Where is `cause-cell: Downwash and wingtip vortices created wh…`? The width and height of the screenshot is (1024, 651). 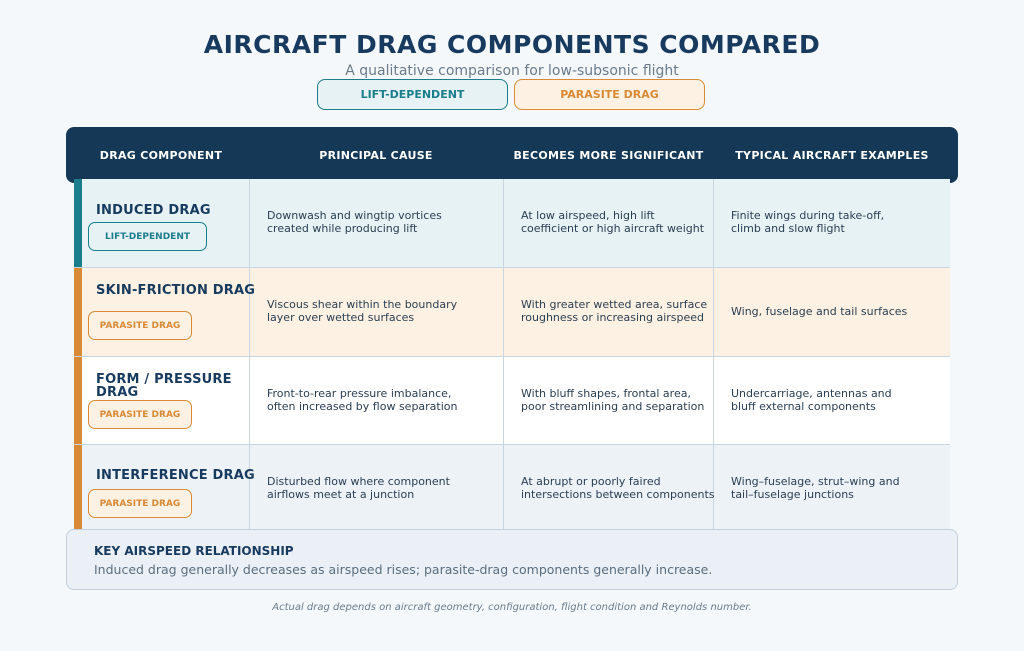
cause-cell: Downwash and wingtip vortices created wh… is located at coordinates (354, 222).